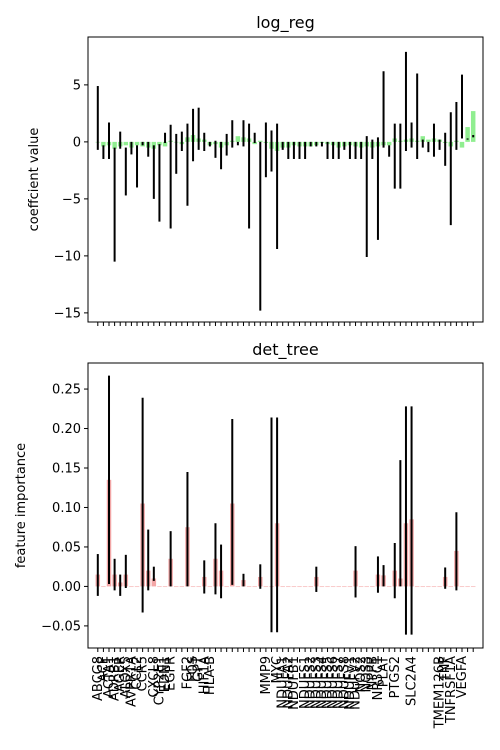 Image resolution: width=500 pixels, height=750 pixels. I want to click on x-tick-label: AVPR1A, so click(131, 681).